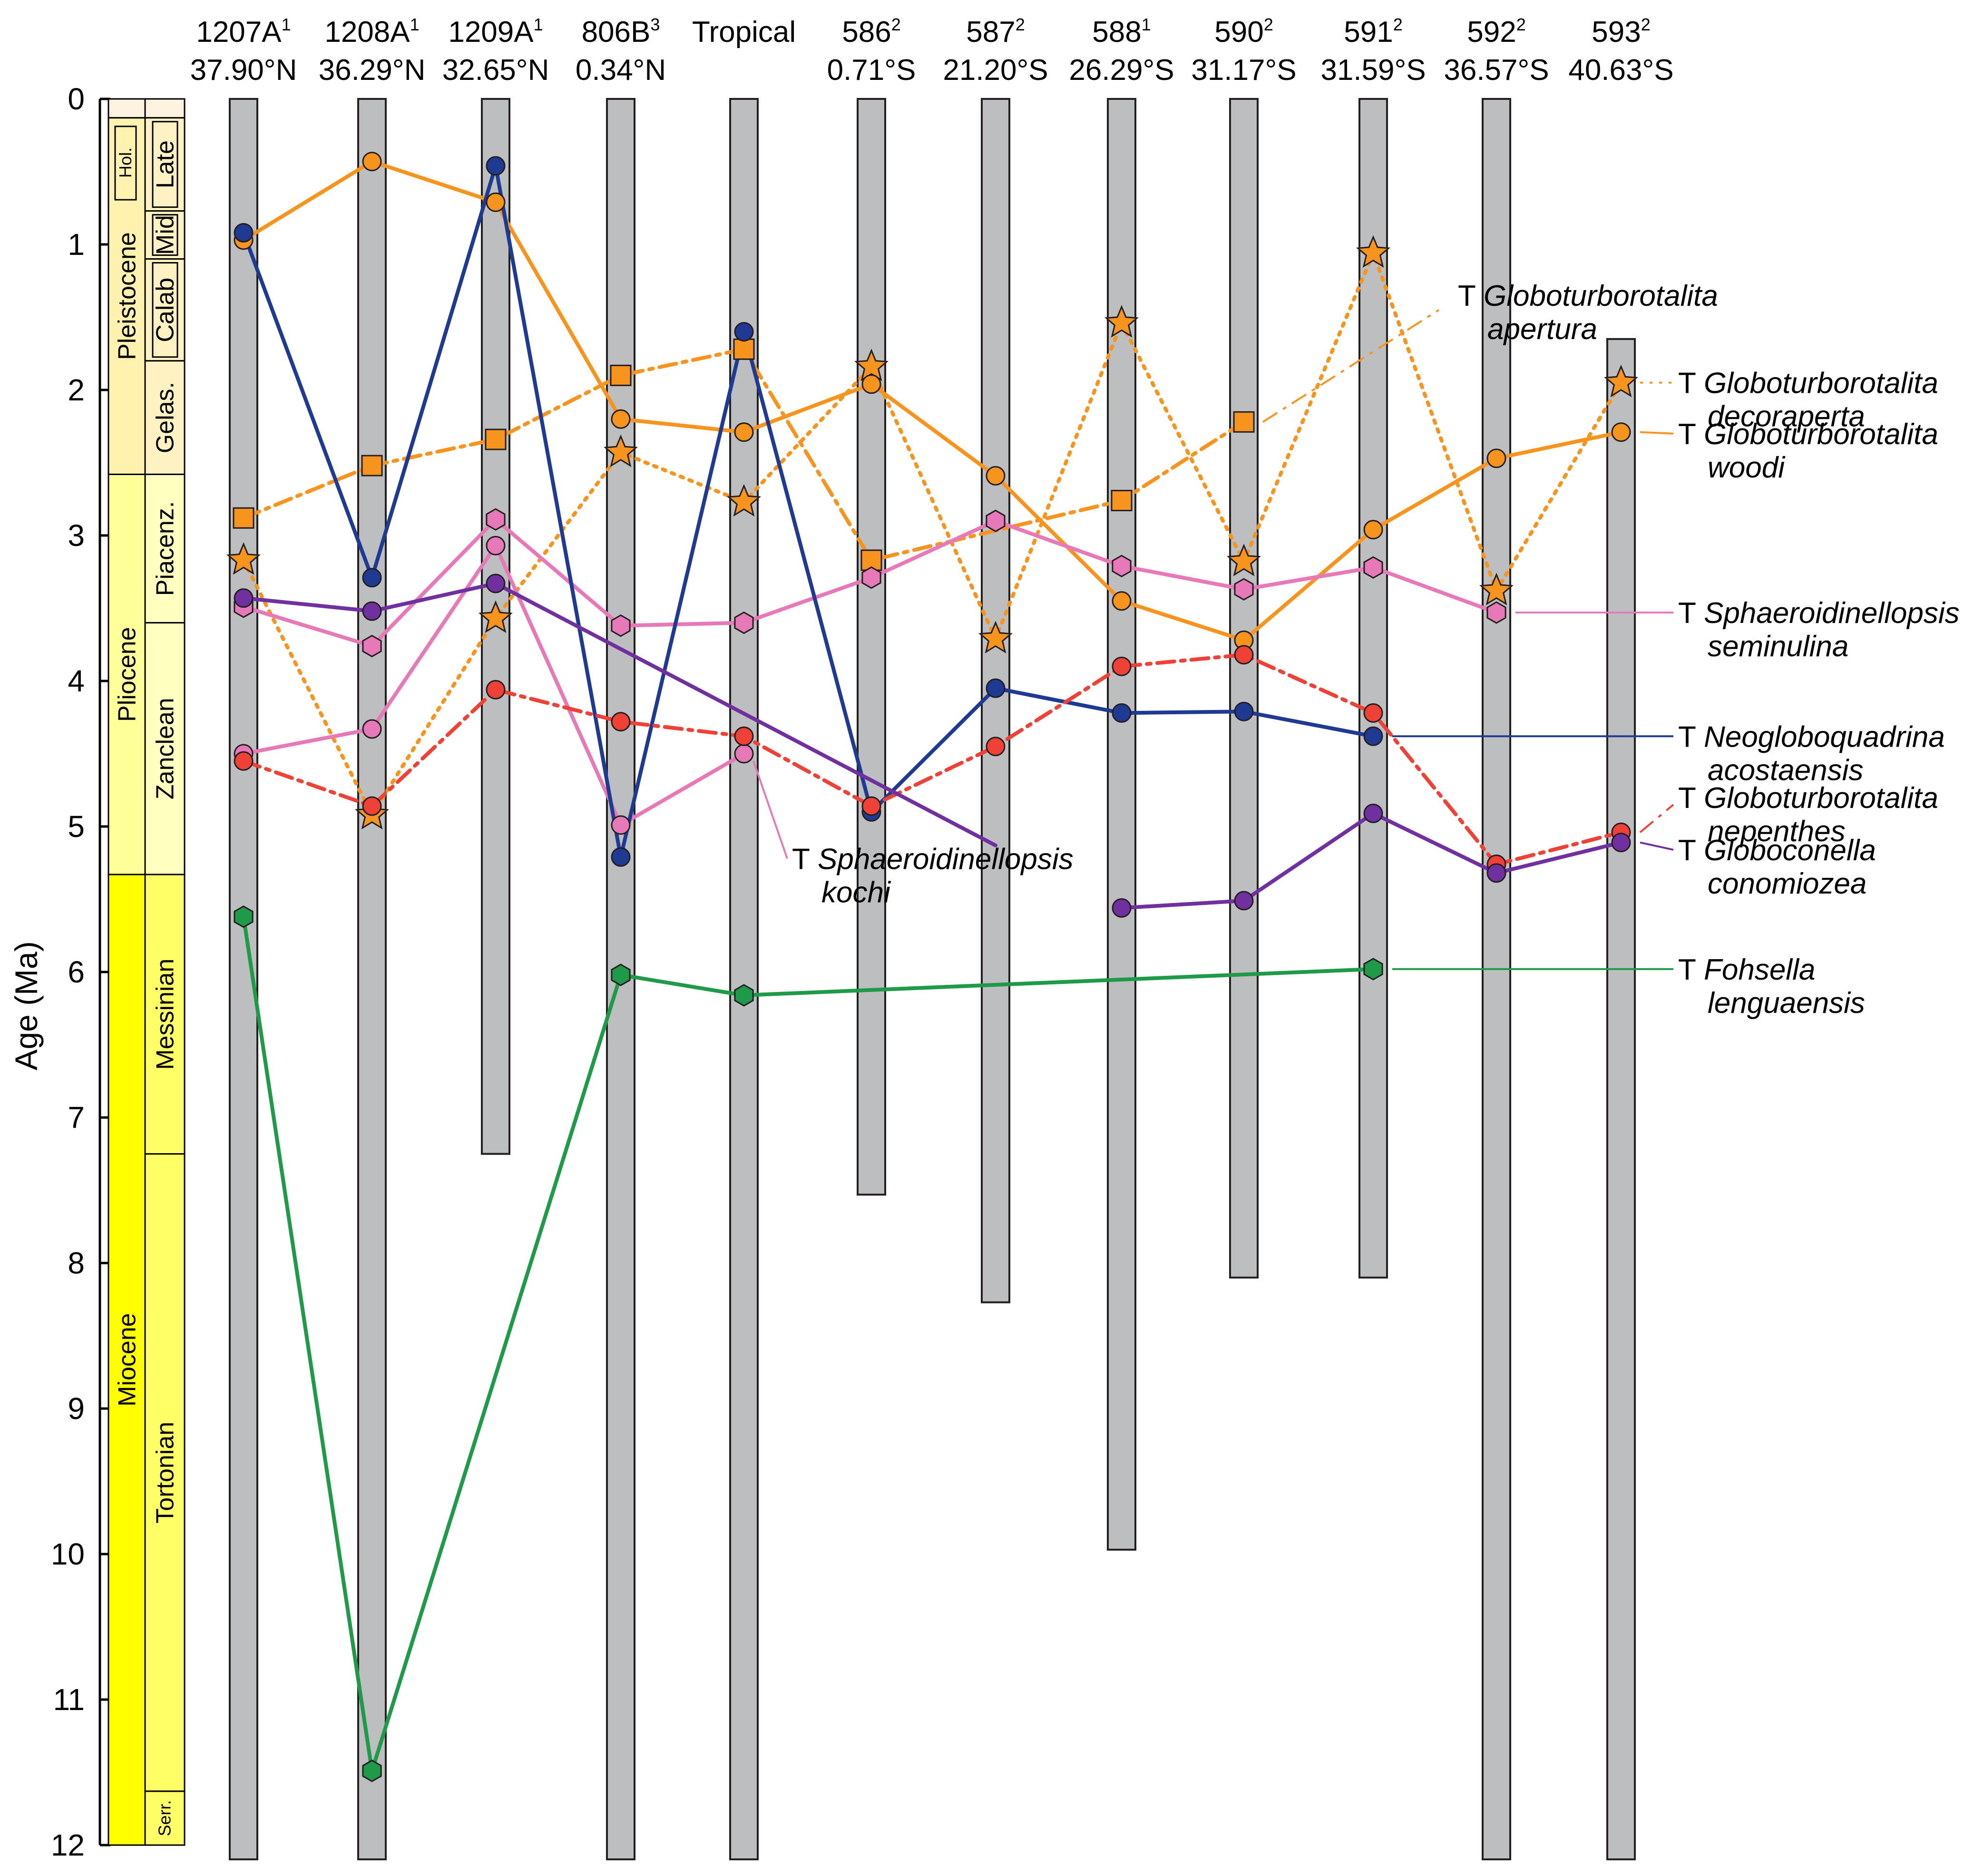  I want to click on site-latitude: 40.63°S, so click(1620, 71).